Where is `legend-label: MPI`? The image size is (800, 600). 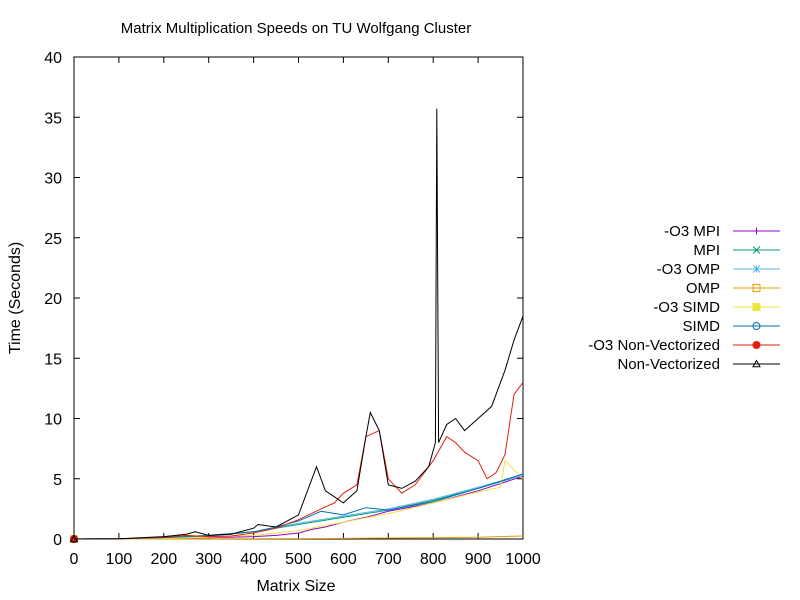 legend-label: MPI is located at coordinates (706, 250).